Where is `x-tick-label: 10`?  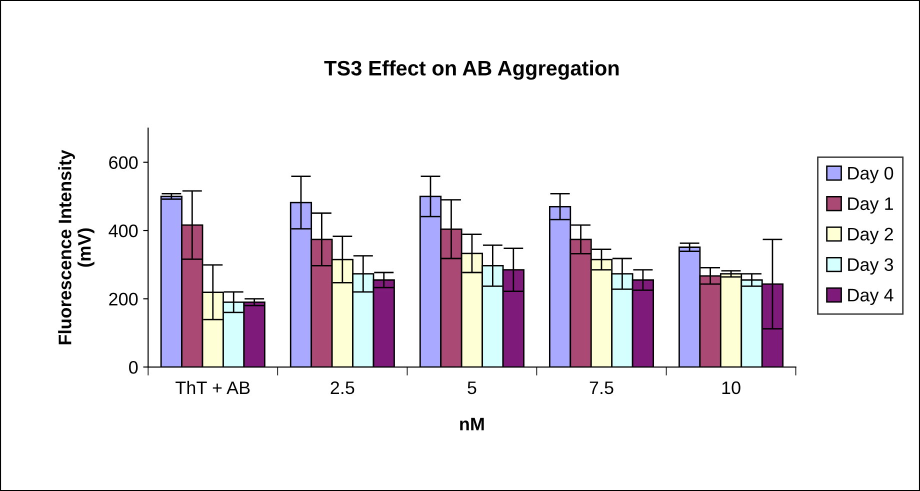 x-tick-label: 10 is located at coordinates (731, 387).